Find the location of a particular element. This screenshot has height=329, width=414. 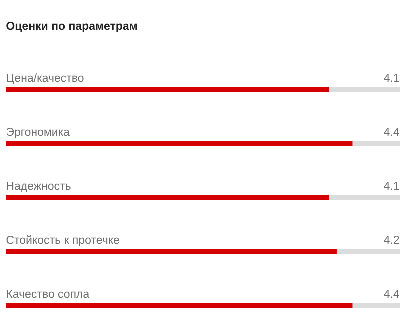

y-tick-label: Стойкость к протечке is located at coordinates (63, 240).